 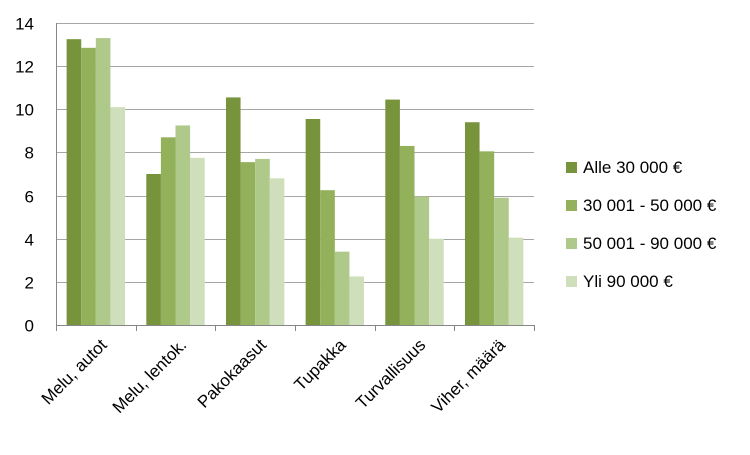 I want to click on legend-label: 30 001 - 50 000 €, so click(x=650, y=205).